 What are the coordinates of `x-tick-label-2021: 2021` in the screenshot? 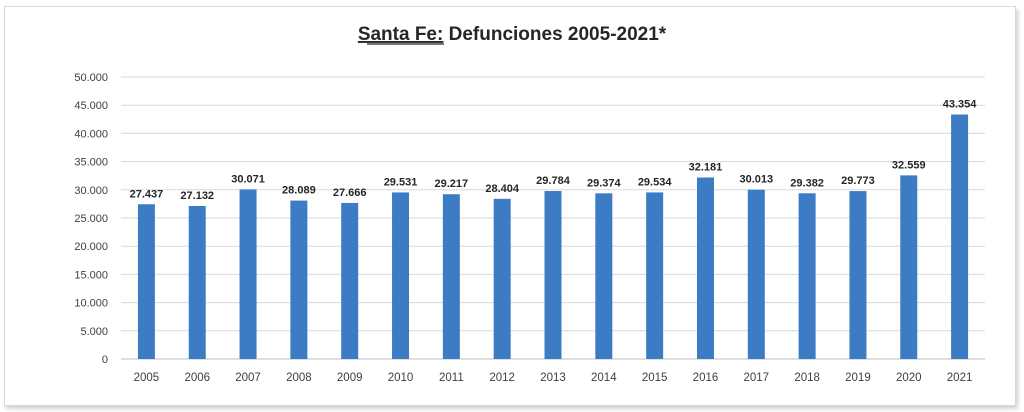 It's located at (960, 378).